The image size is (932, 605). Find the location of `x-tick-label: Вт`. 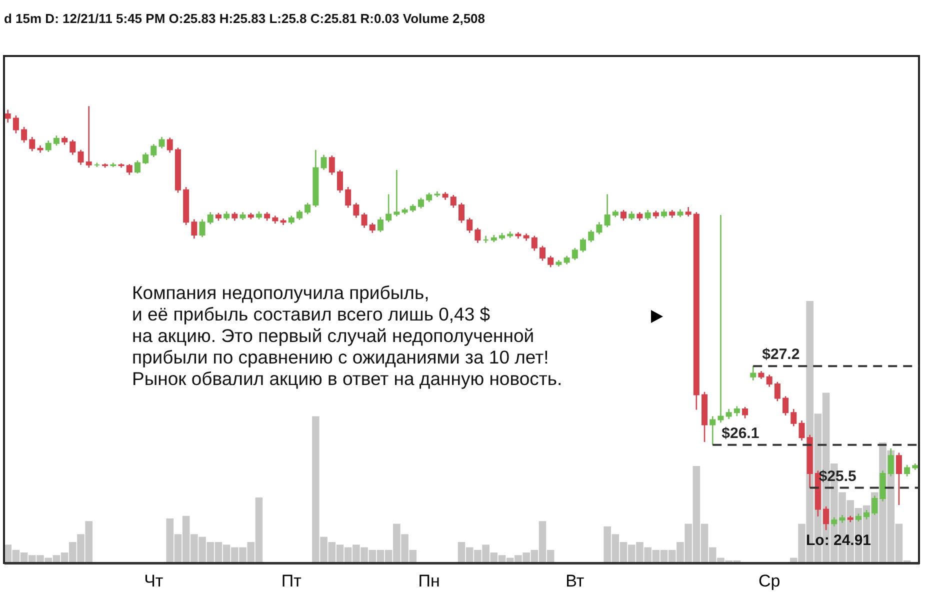

x-tick-label: Вт is located at coordinates (575, 581).